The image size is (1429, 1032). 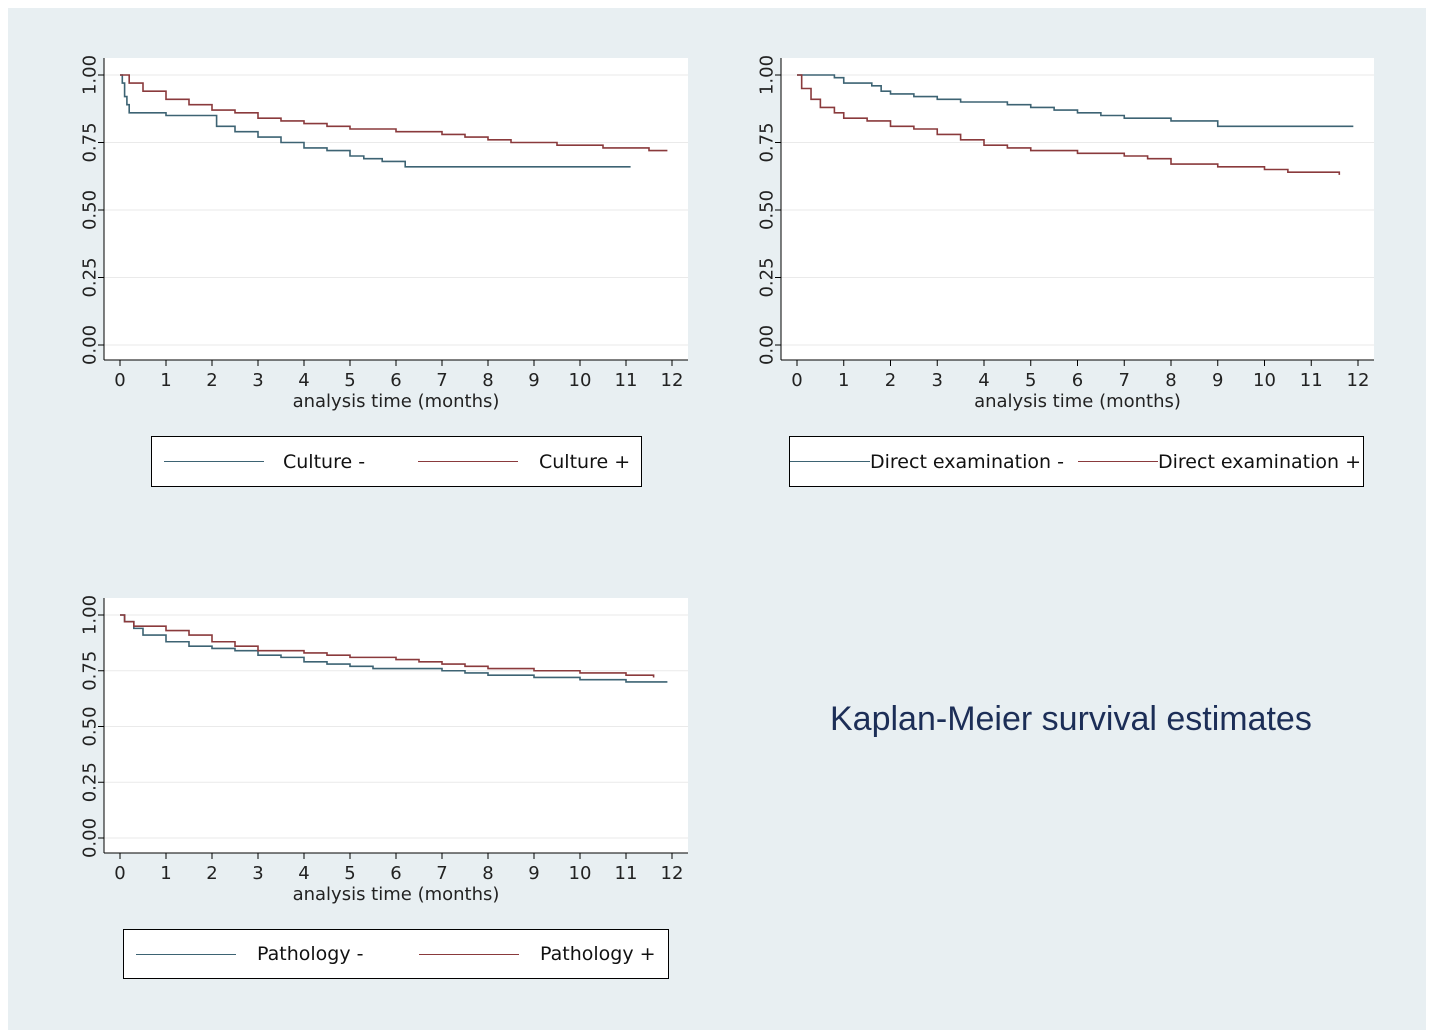 What do you see at coordinates (186, 954) in the screenshot?
I see `legend-swatch-pathology-negative` at bounding box center [186, 954].